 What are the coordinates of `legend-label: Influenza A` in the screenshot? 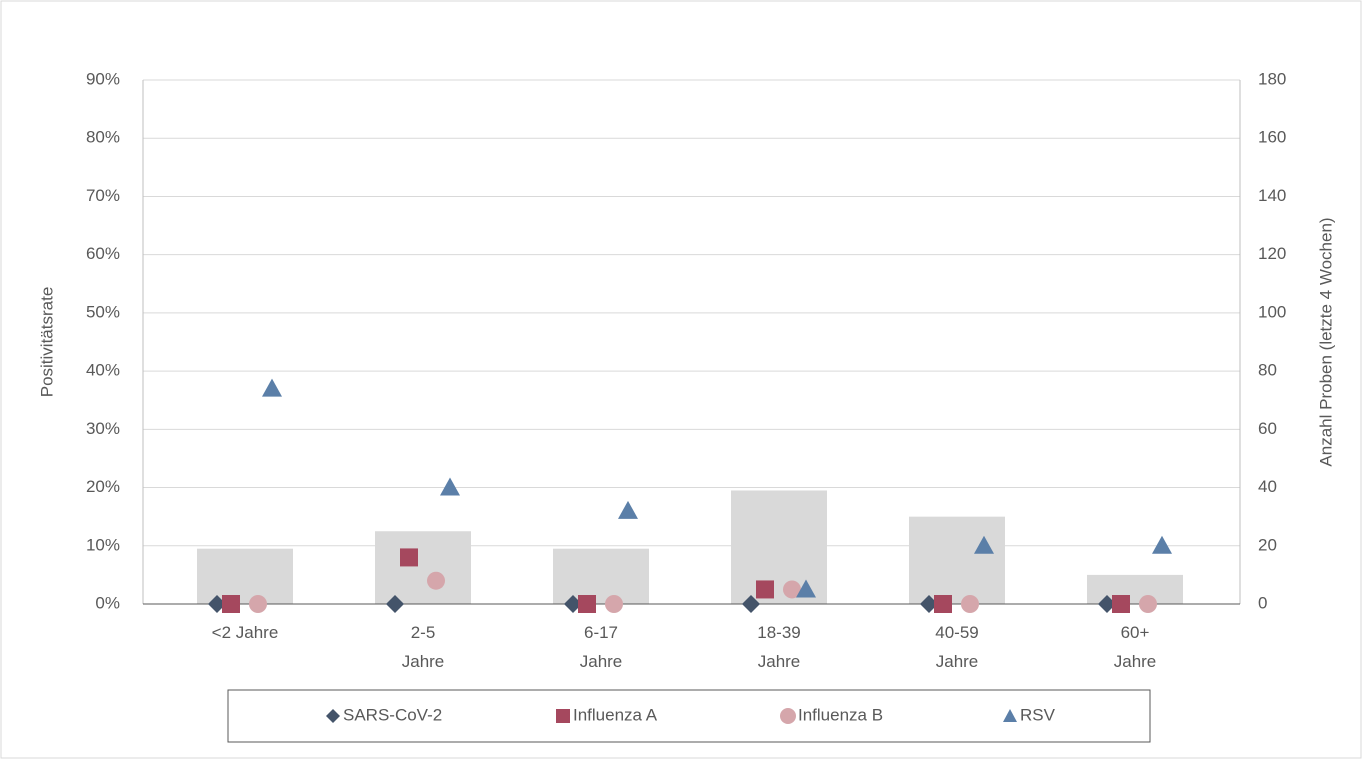 It's located at (615, 714).